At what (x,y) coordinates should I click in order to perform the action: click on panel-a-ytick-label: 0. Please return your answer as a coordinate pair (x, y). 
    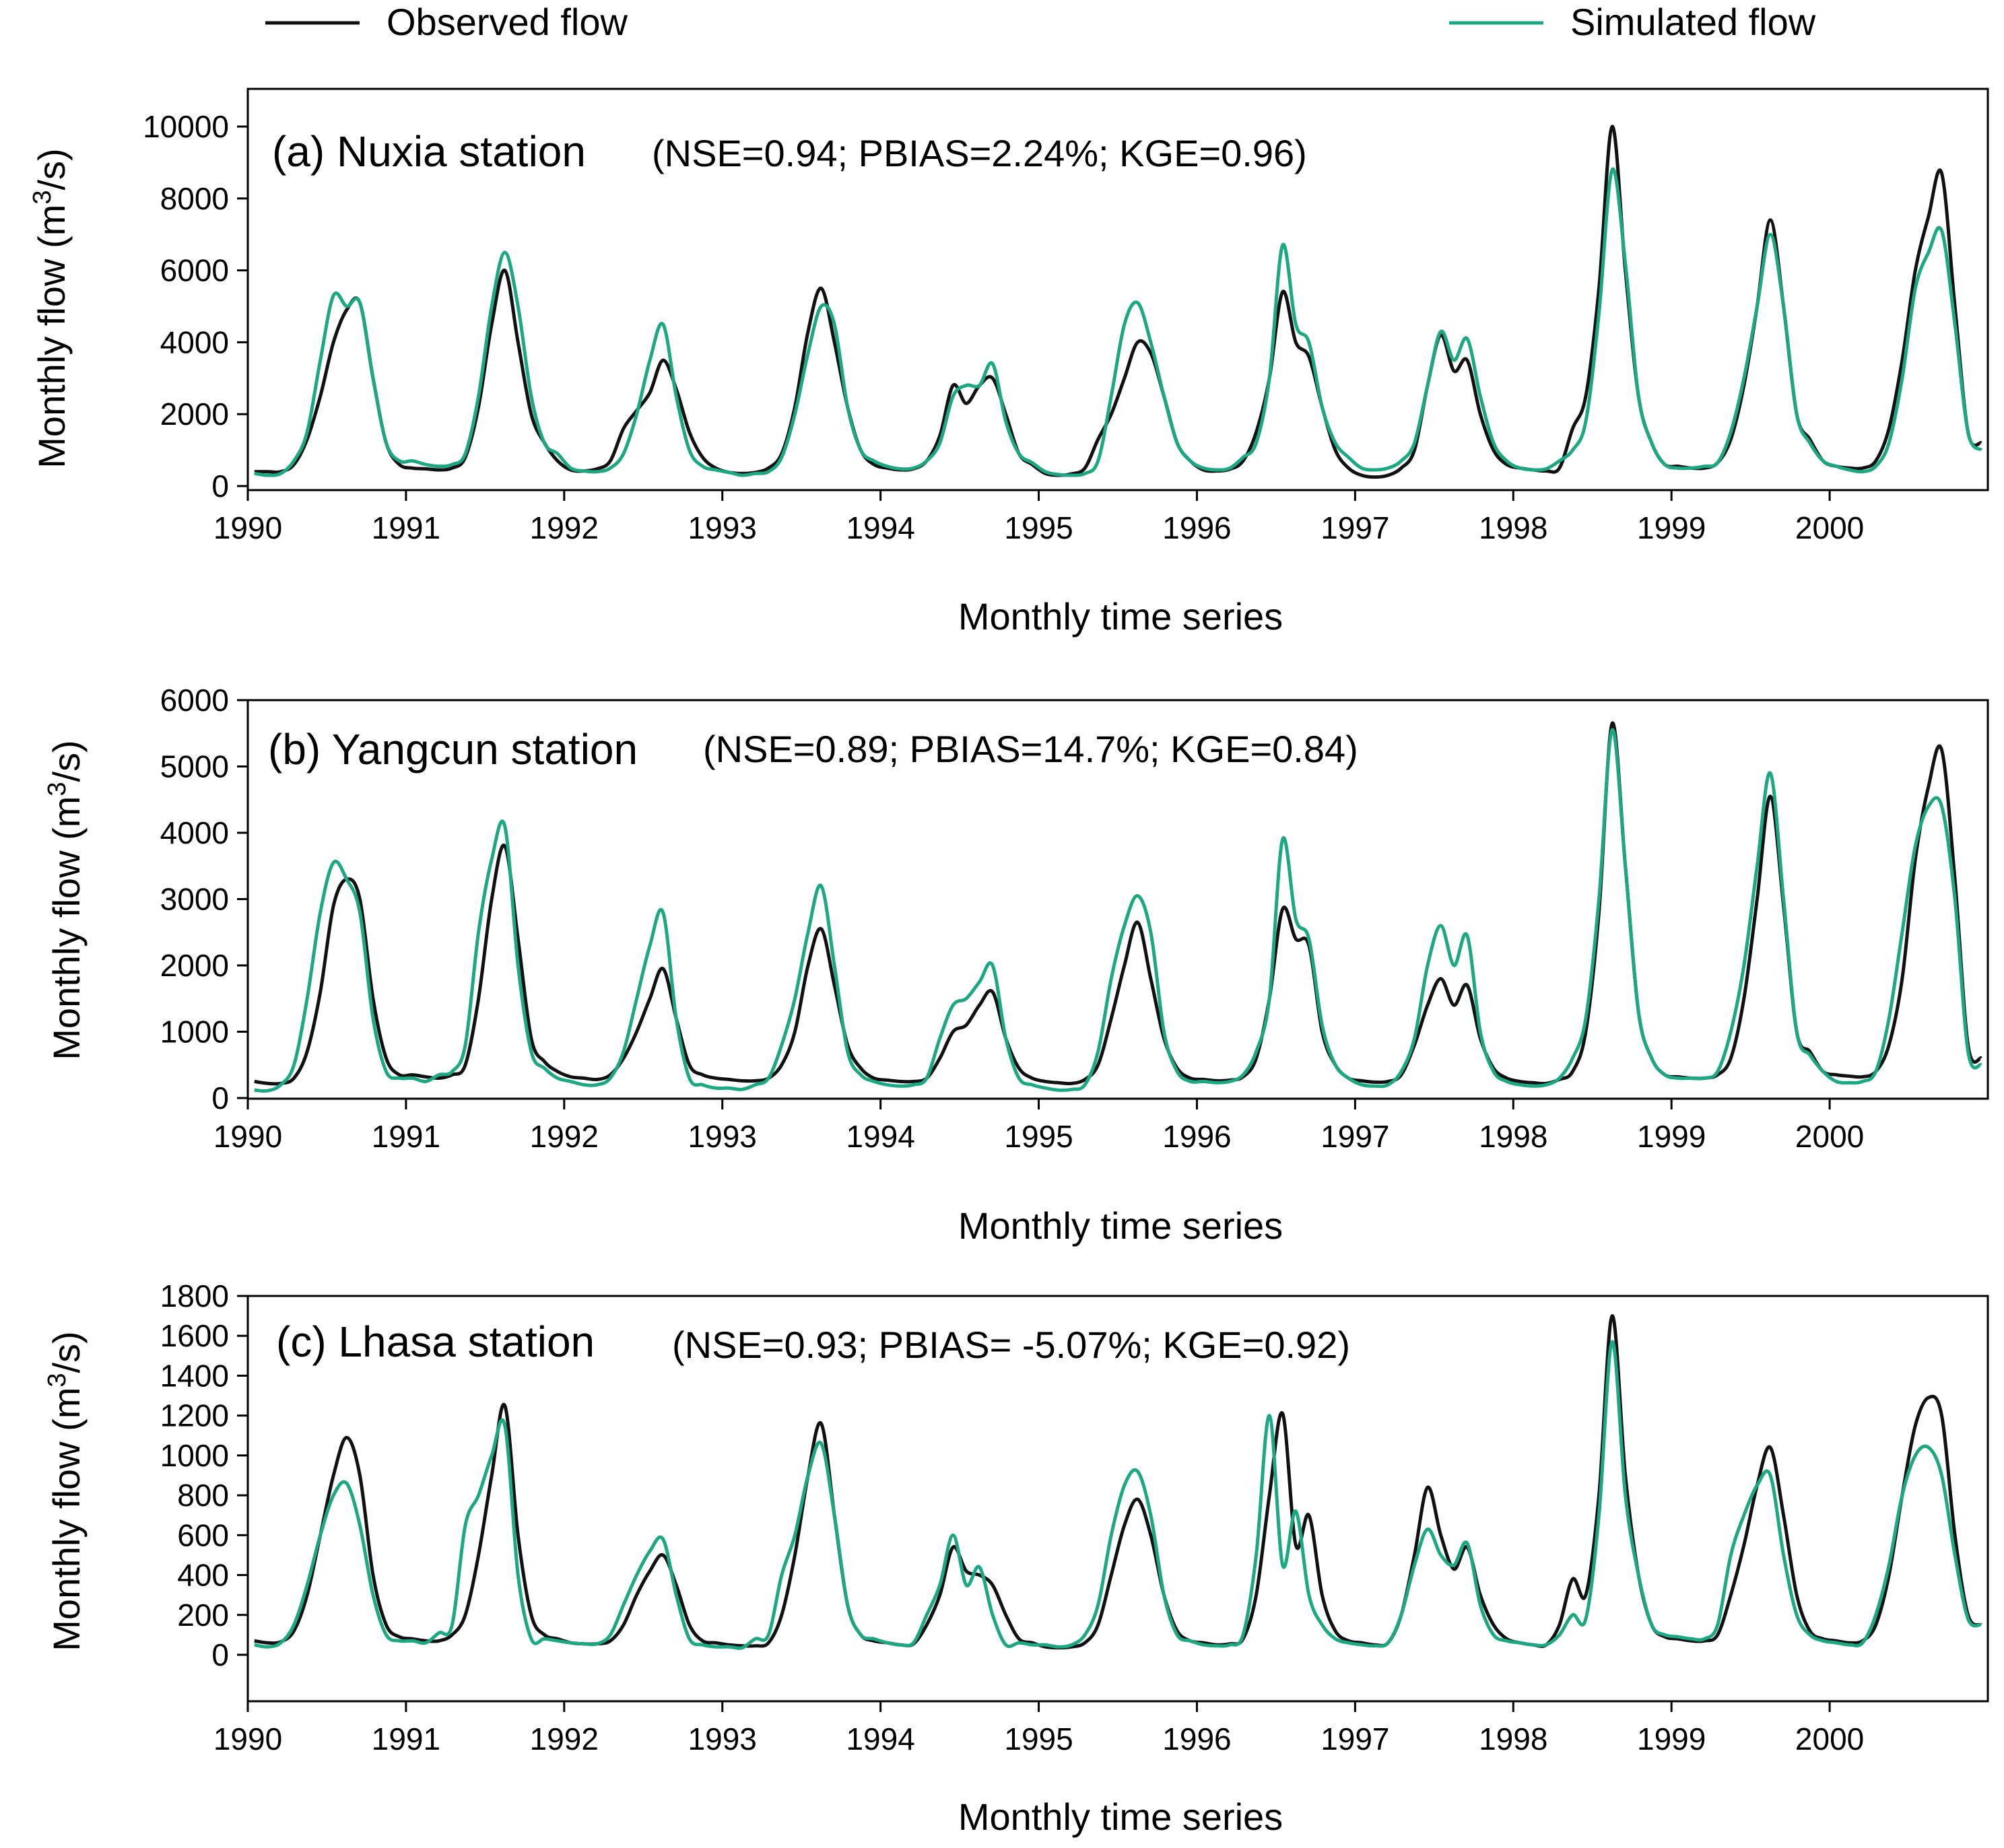
    Looking at the image, I should click on (220, 486).